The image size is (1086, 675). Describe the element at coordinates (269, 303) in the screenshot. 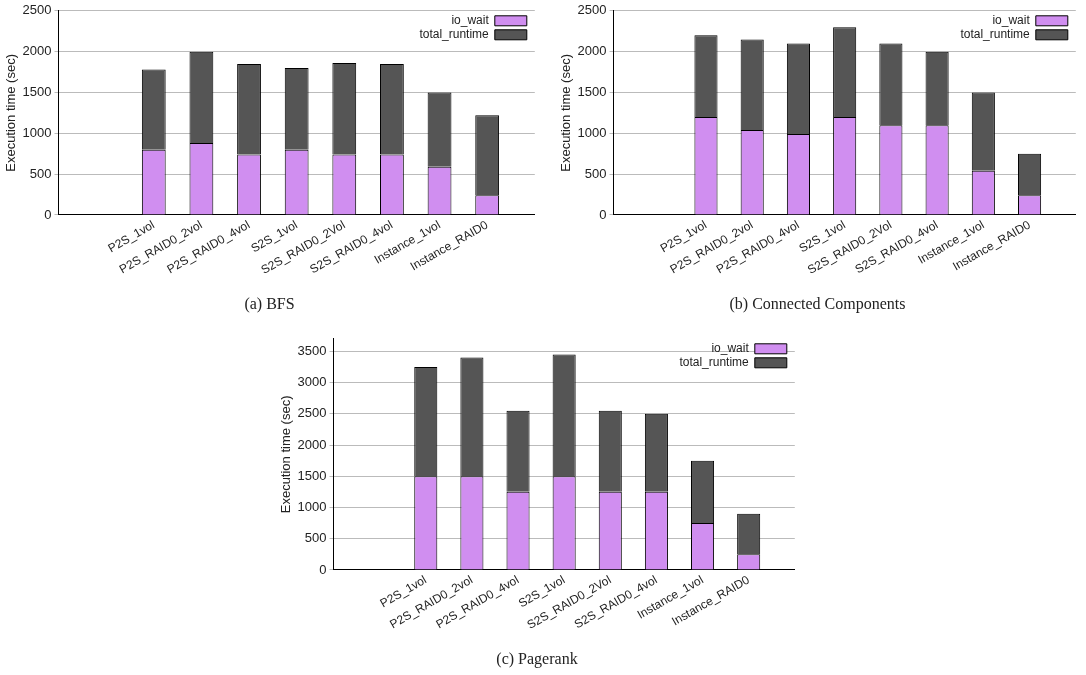

I see `text: (a) BFS` at that location.